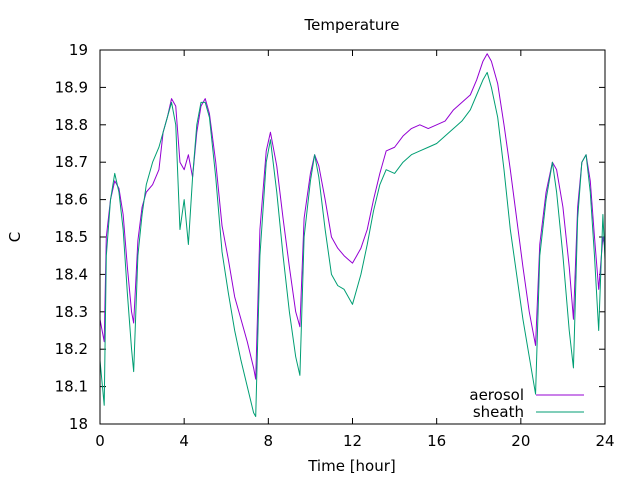 The width and height of the screenshot is (640, 480). Describe the element at coordinates (71, 274) in the screenshot. I see `y-tick-label: 18.4` at that location.